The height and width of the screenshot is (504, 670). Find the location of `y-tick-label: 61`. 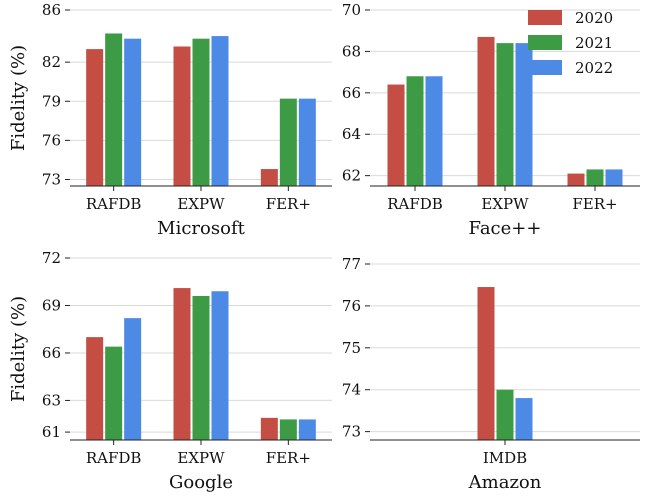

y-tick-label: 61 is located at coordinates (51, 432).